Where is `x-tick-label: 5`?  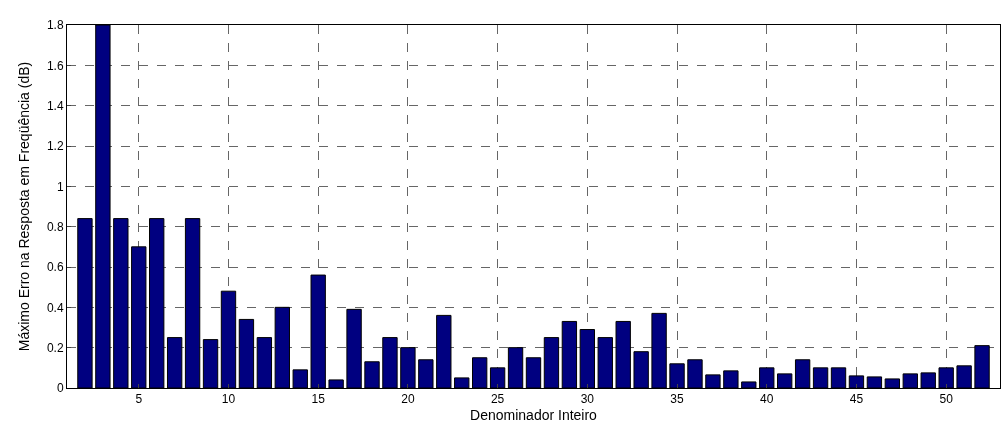 x-tick-label: 5 is located at coordinates (139, 399).